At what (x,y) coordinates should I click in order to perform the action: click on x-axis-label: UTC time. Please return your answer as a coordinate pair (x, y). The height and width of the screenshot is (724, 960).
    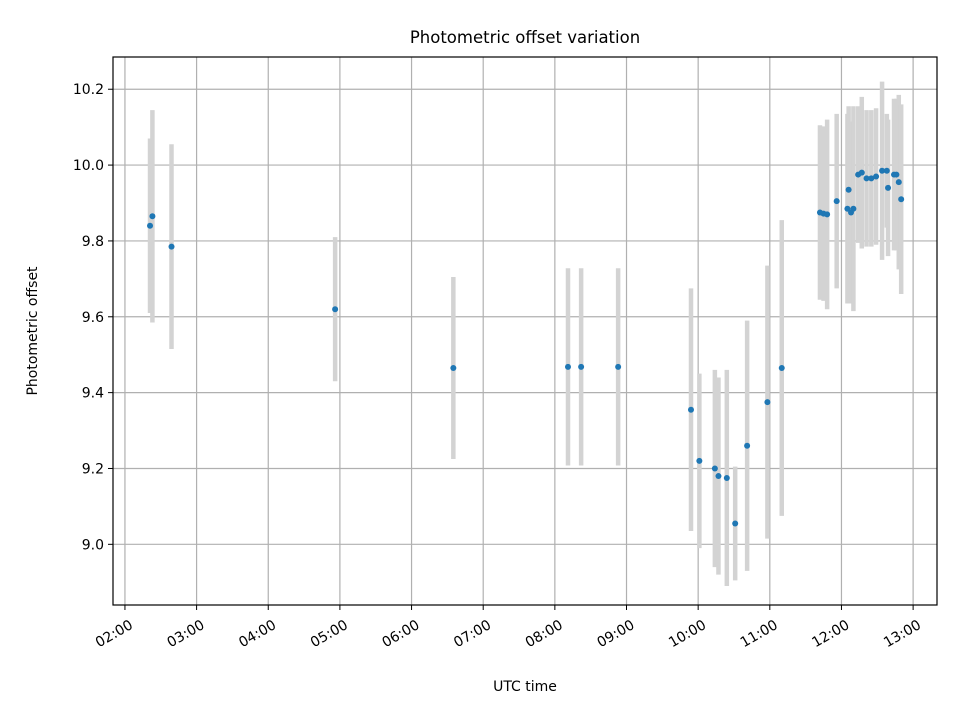
    Looking at the image, I should click on (525, 687).